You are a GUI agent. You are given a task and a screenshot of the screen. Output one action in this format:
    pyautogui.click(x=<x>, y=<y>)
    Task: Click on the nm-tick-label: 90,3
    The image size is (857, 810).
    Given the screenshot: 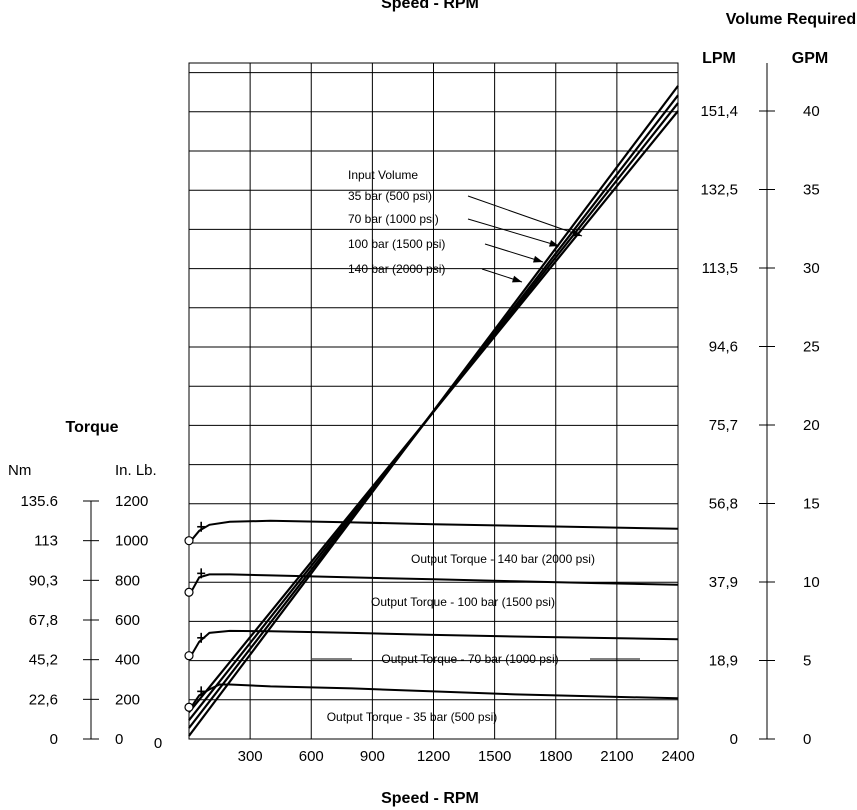 What is the action you would take?
    pyautogui.click(x=43, y=580)
    